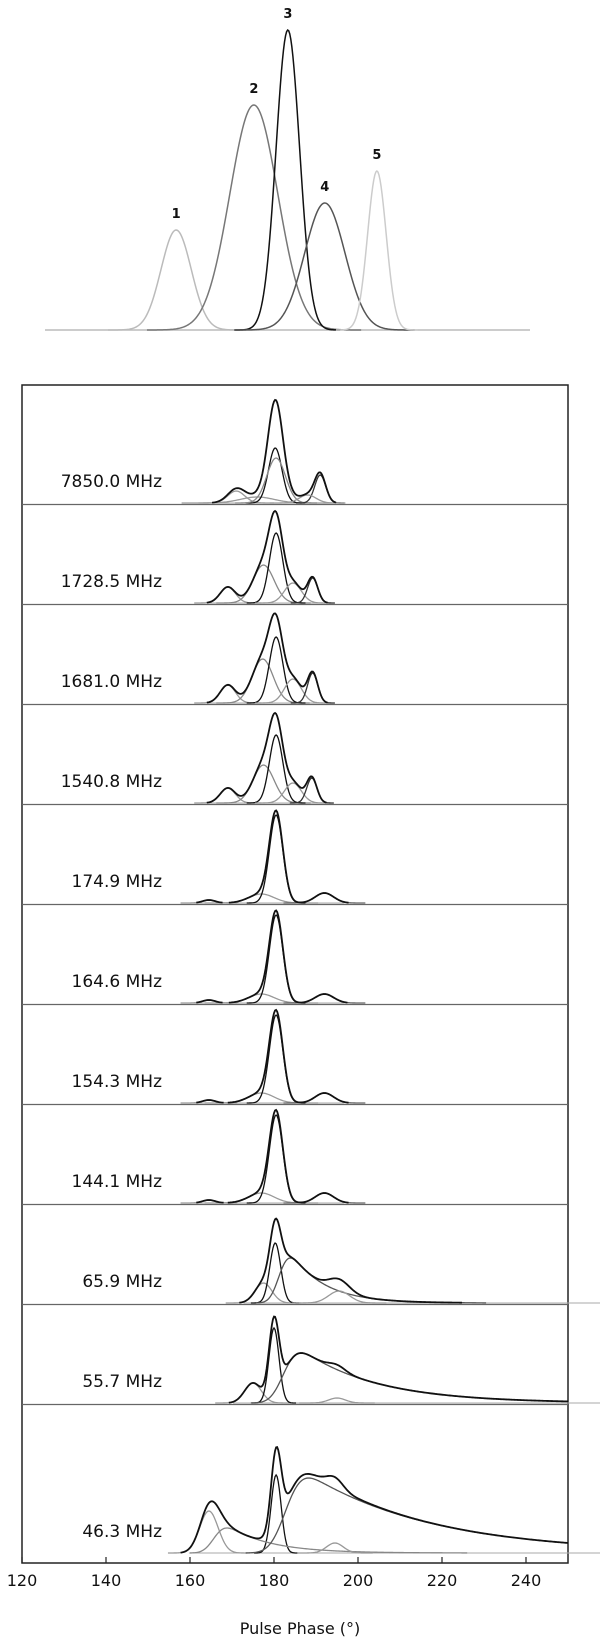 The image size is (600, 1645). What do you see at coordinates (324, 187) in the screenshot?
I see `component-label: 4` at bounding box center [324, 187].